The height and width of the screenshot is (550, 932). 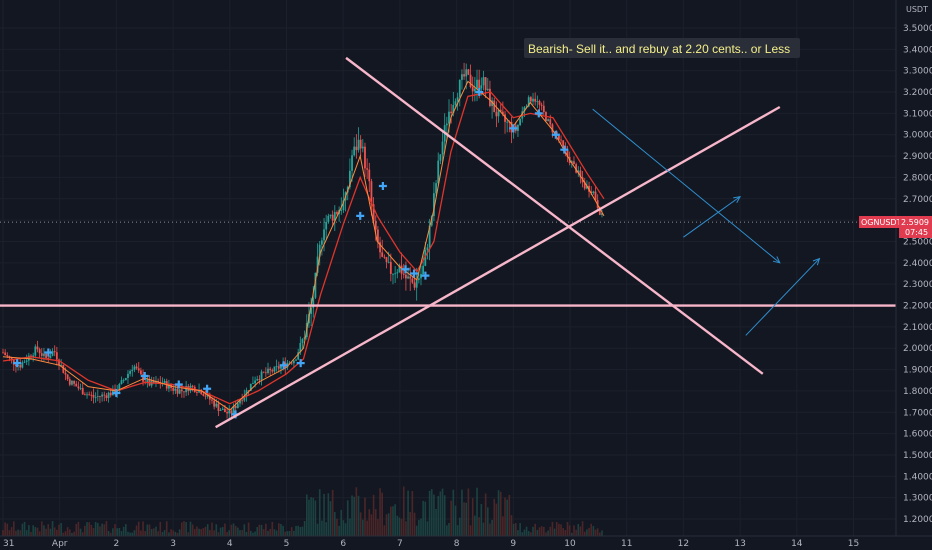 I want to click on time-tick-label: 3, so click(x=173, y=544).